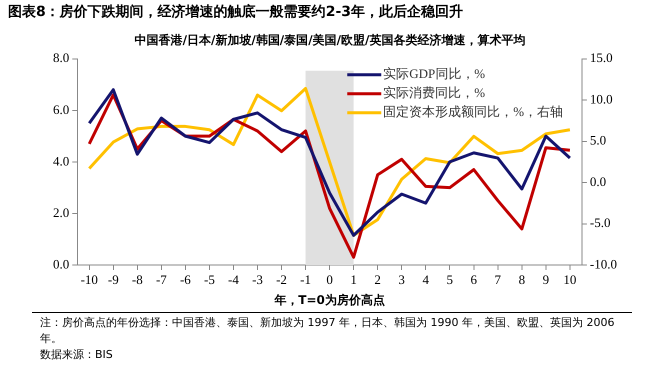 The width and height of the screenshot is (660, 368). Describe the element at coordinates (449, 280) in the screenshot. I see `x-tick-label: 5` at that location.